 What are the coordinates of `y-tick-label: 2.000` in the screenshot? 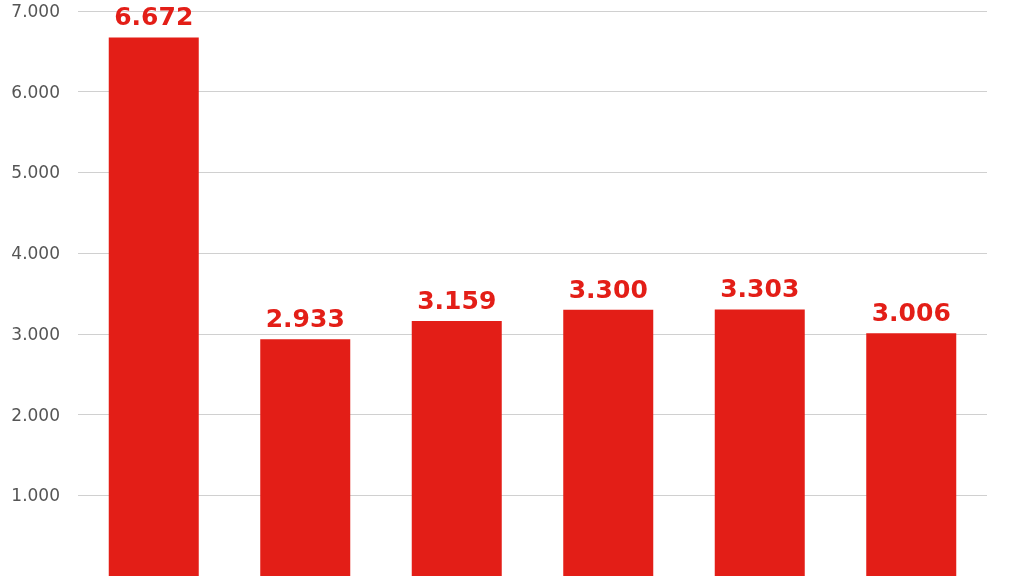 It's located at (35, 414).